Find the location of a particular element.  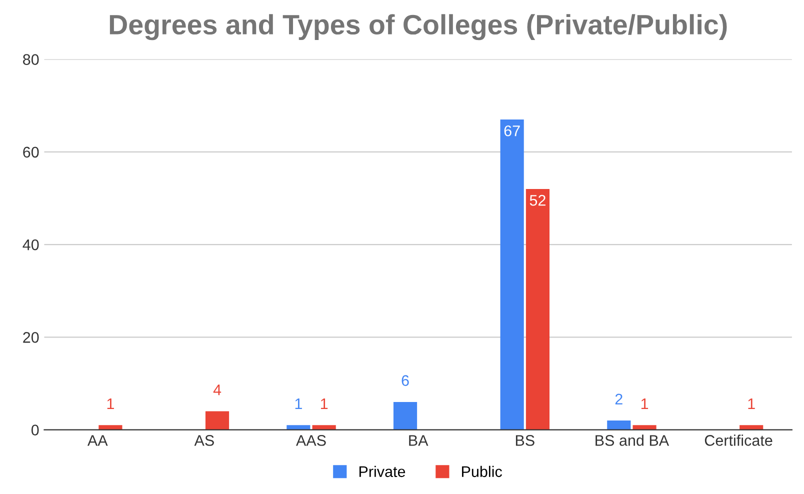

data-label: 67 is located at coordinates (512, 130).